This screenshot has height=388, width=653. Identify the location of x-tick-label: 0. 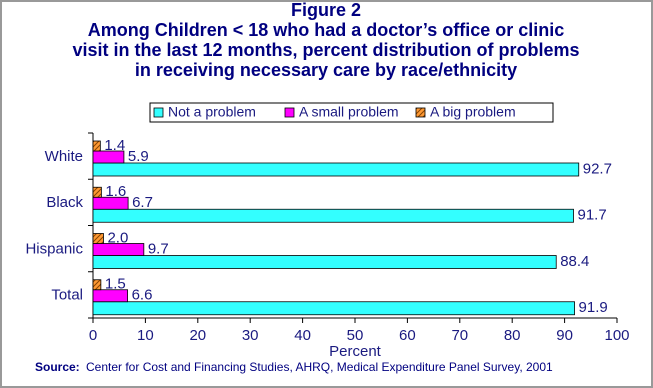
(93, 335).